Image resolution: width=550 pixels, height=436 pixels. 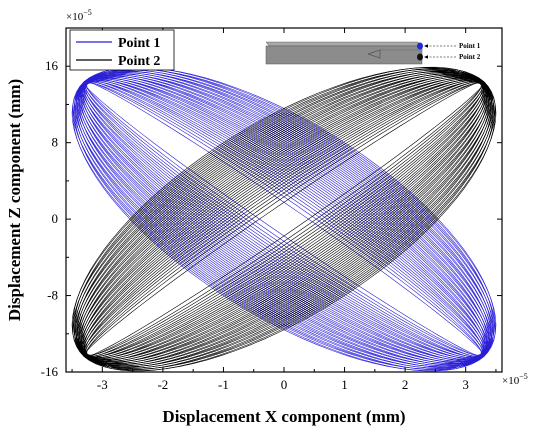 I want to click on inset-label-point-1: Point 1, so click(x=470, y=46).